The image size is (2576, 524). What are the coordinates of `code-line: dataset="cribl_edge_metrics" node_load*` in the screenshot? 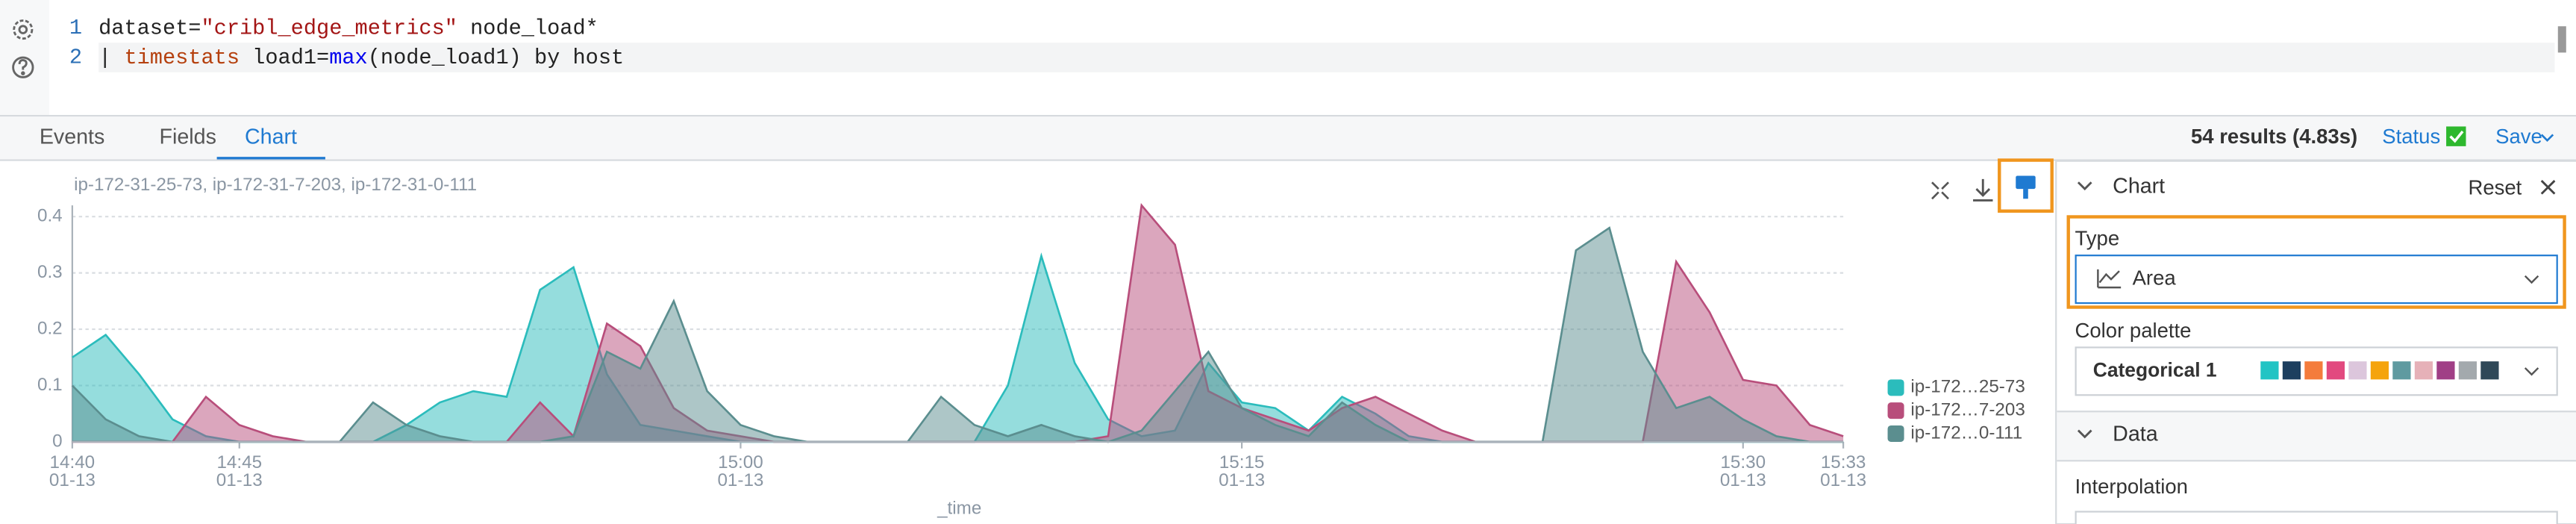 It's located at (348, 28).